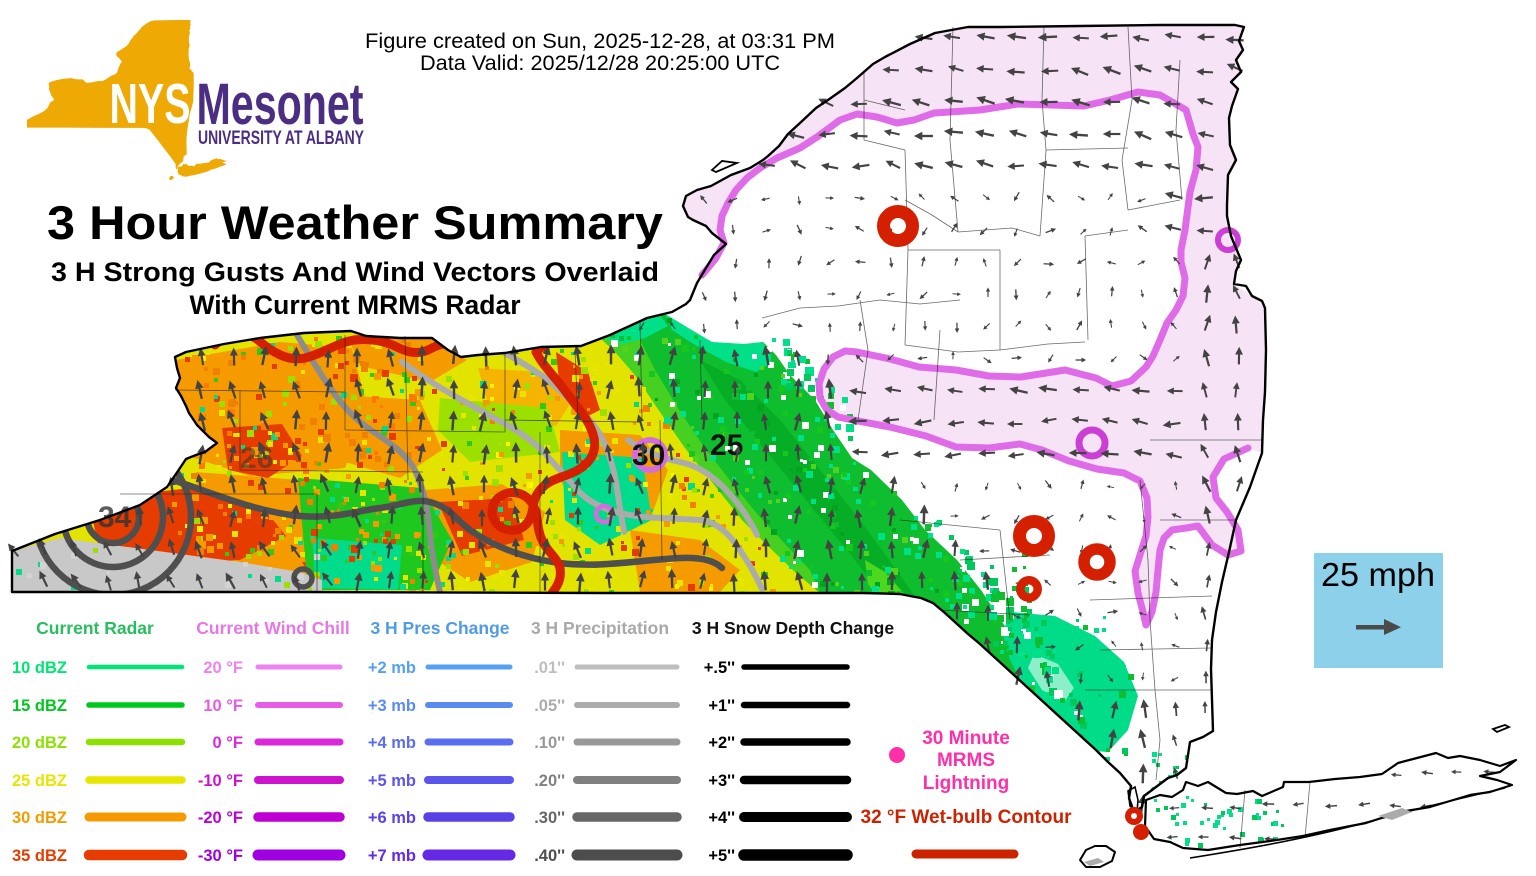  Describe the element at coordinates (721, 743) in the screenshot. I see `svg-text: +2''` at that location.